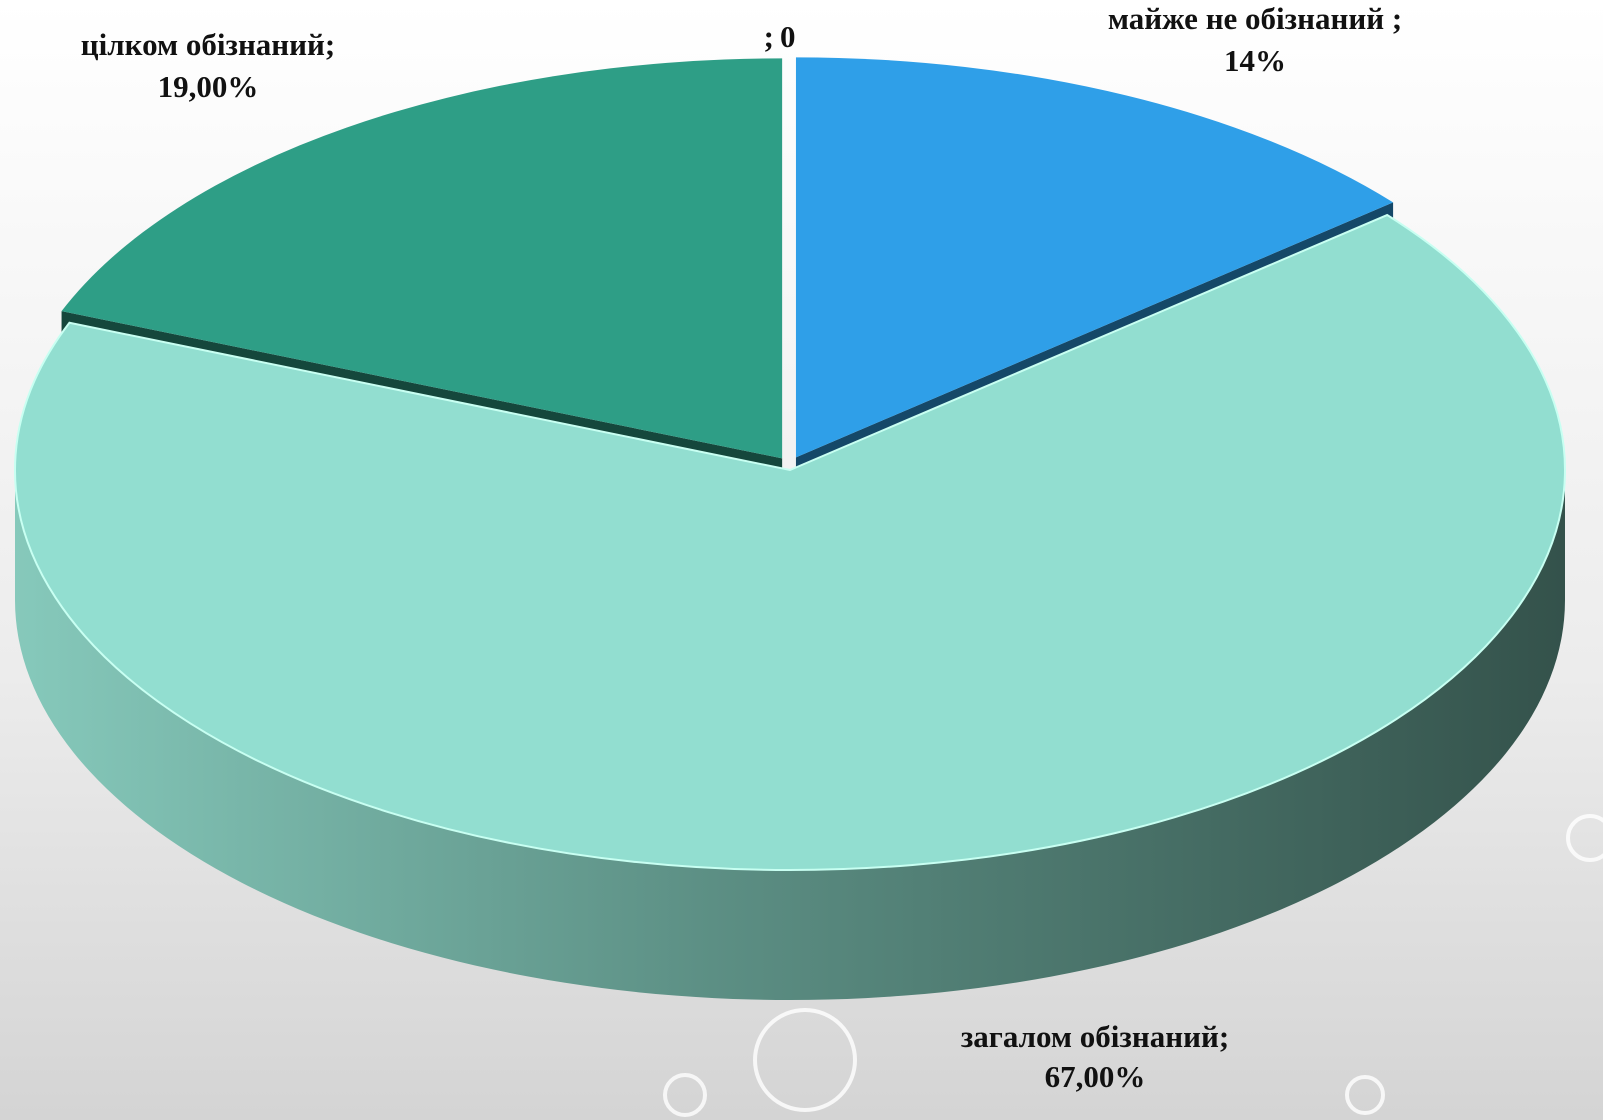  Describe the element at coordinates (1094, 257) in the screenshot. I see `slice` at that location.